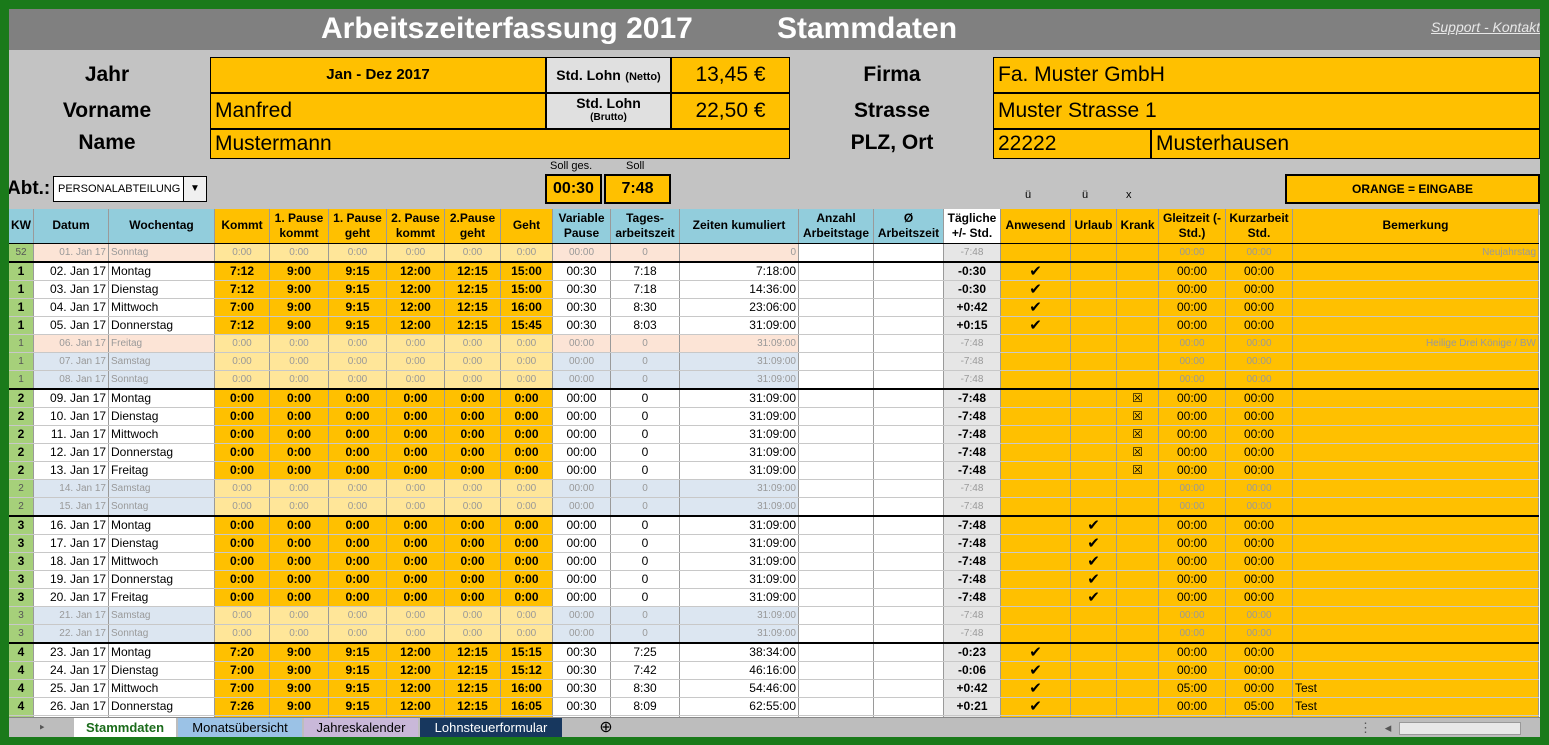  Describe the element at coordinates (1415, 688) in the screenshot. I see `remark-cell: Test` at that location.